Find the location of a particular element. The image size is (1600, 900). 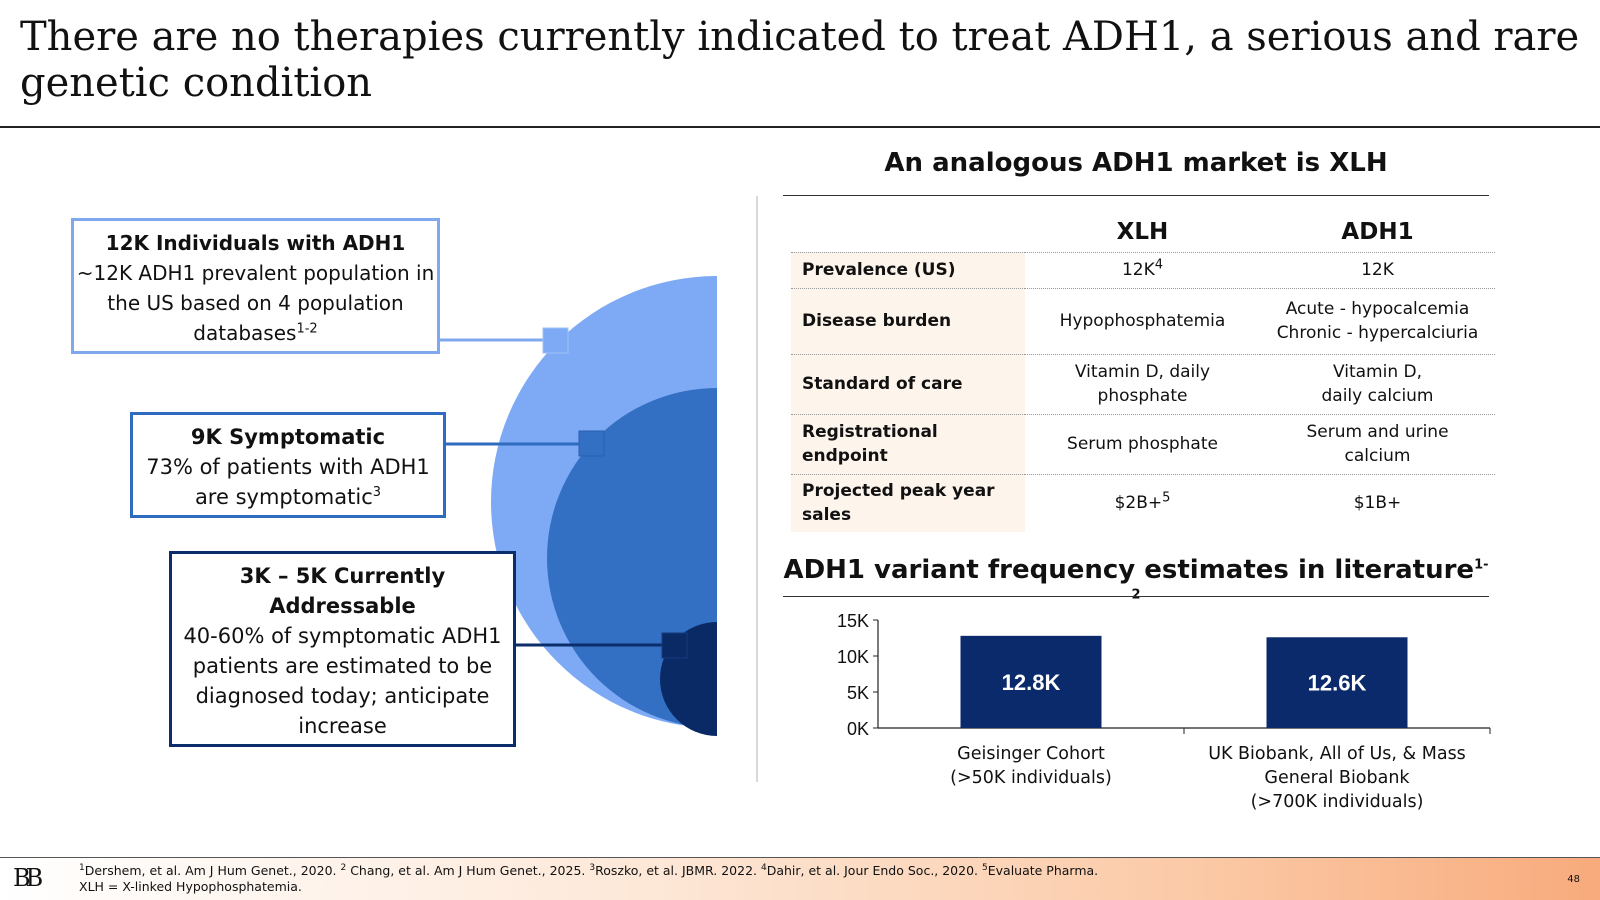

cell-adh1: 12K is located at coordinates (1377, 269).